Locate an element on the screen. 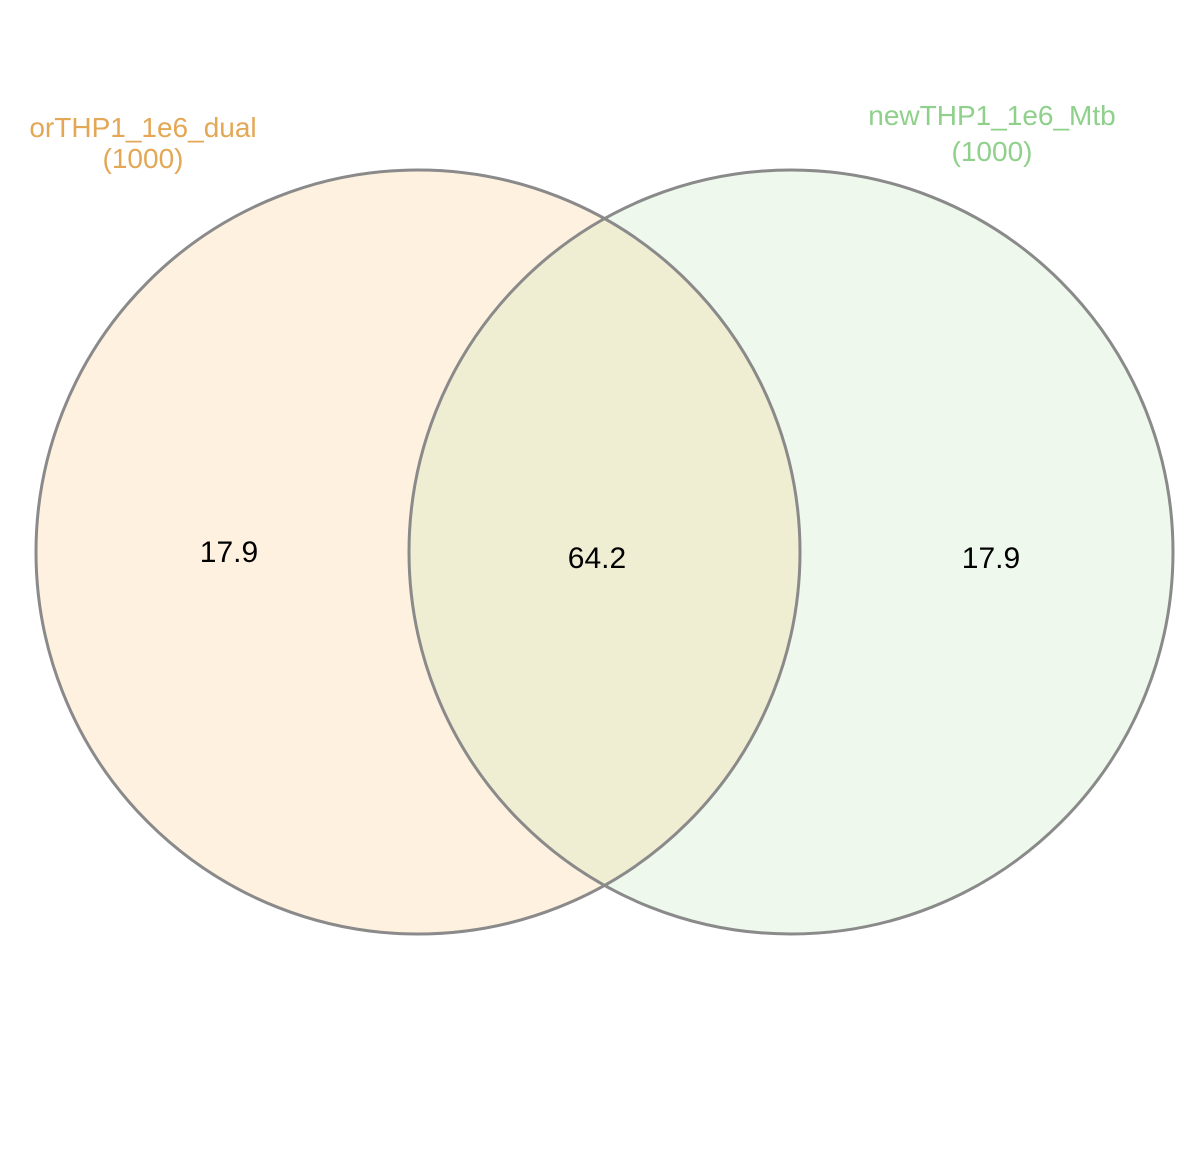  set-b-count: (1000) is located at coordinates (992, 151).